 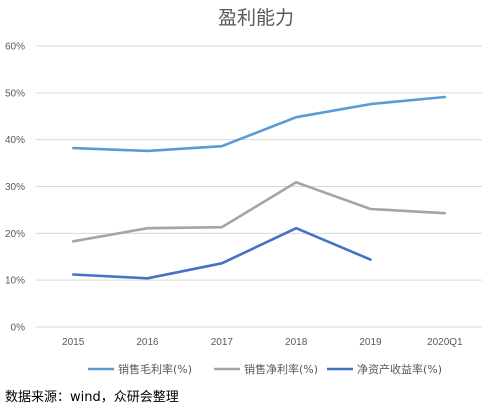 What do you see at coordinates (256, 18) in the screenshot?
I see `chart-title: 盈利能力` at bounding box center [256, 18].